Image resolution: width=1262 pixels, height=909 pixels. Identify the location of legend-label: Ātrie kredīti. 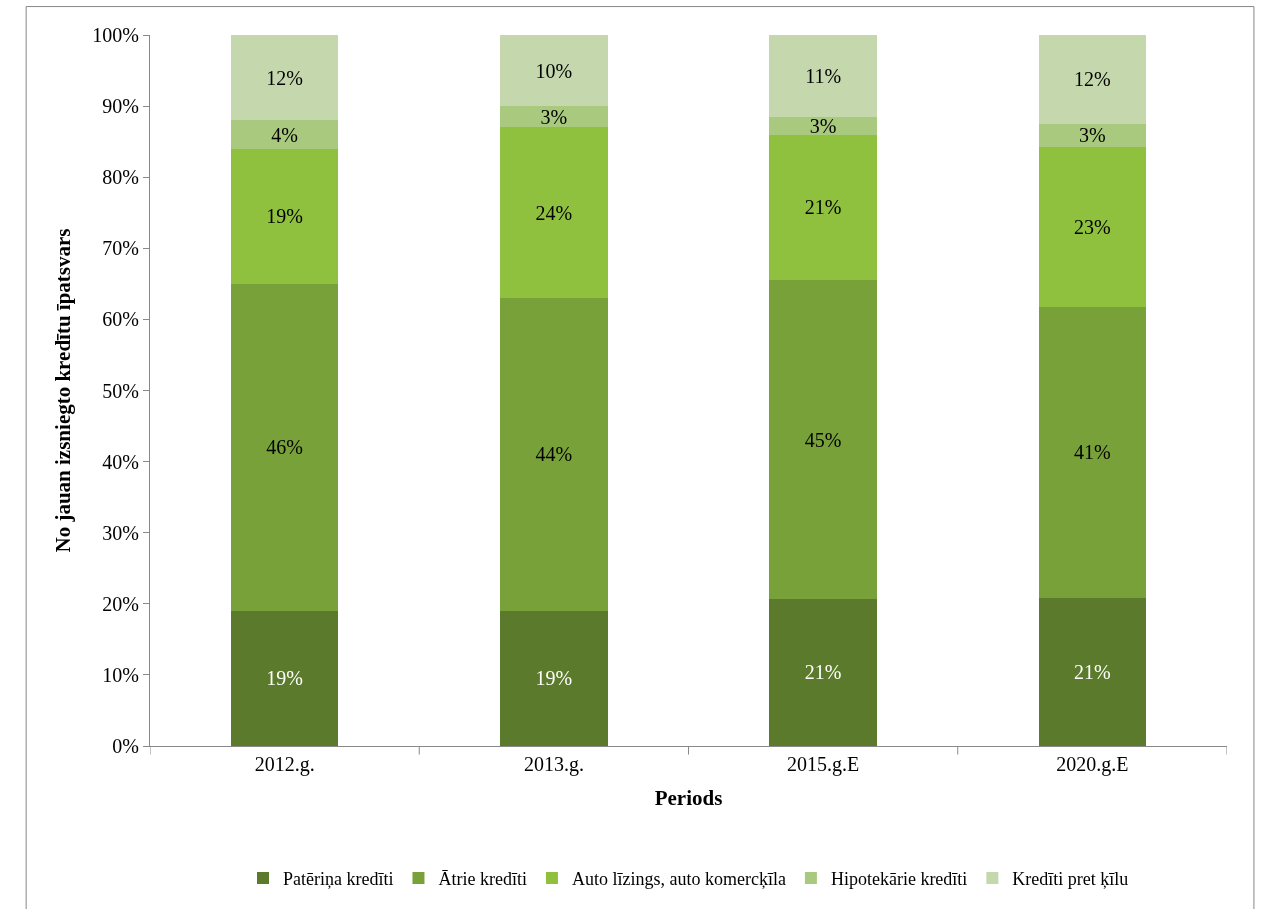
(482, 878).